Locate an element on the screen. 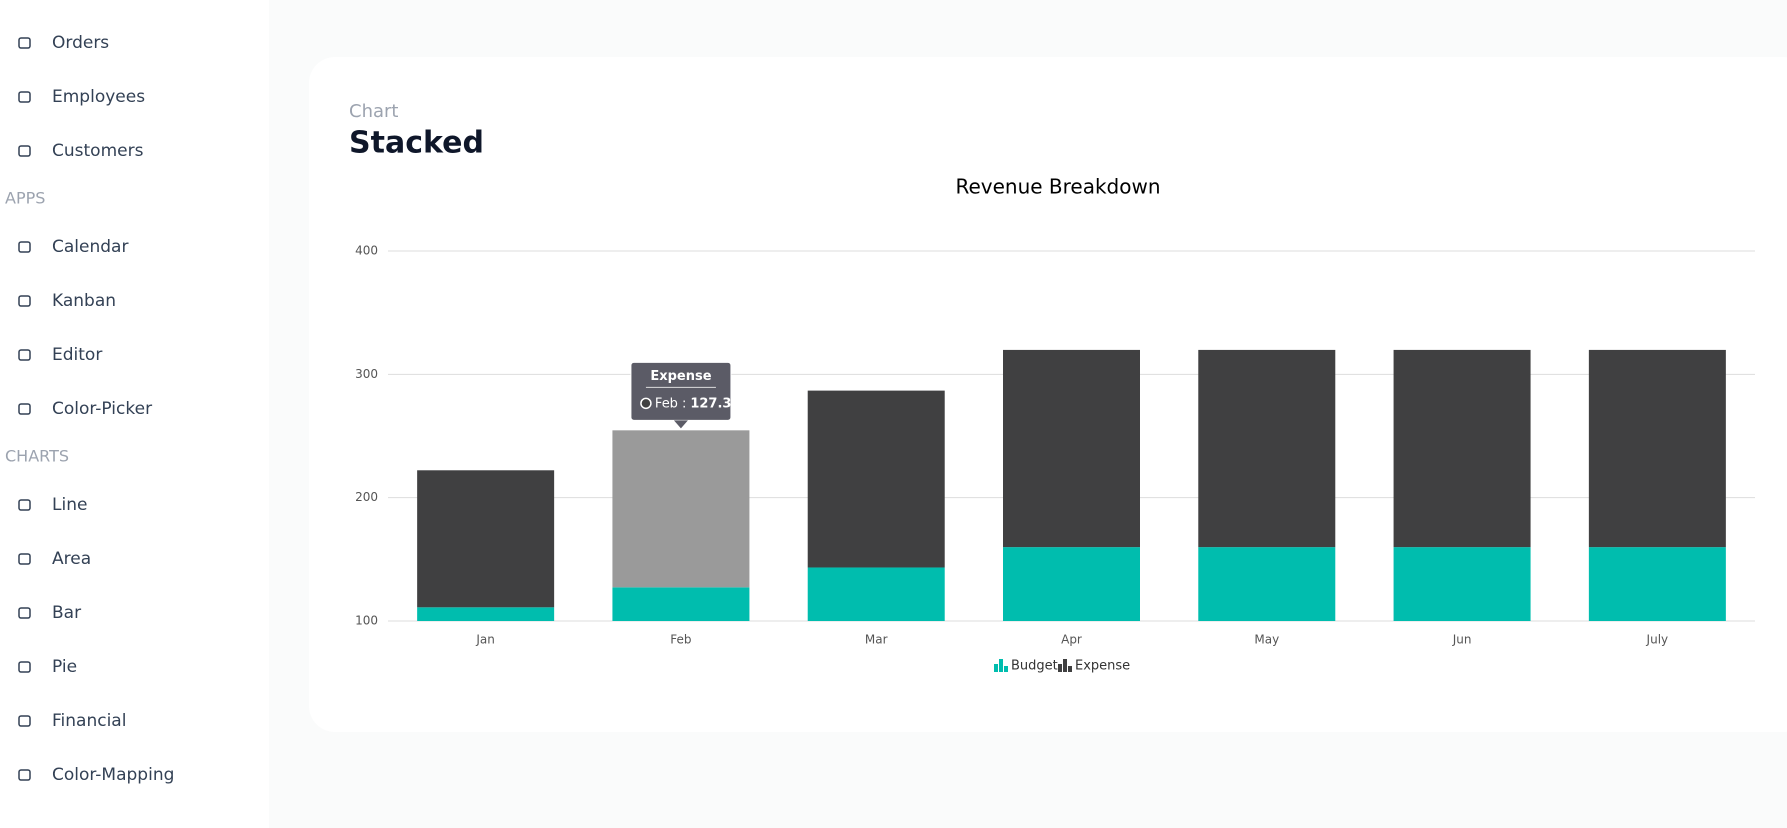  sidebar-item-label: Area is located at coordinates (71, 559).